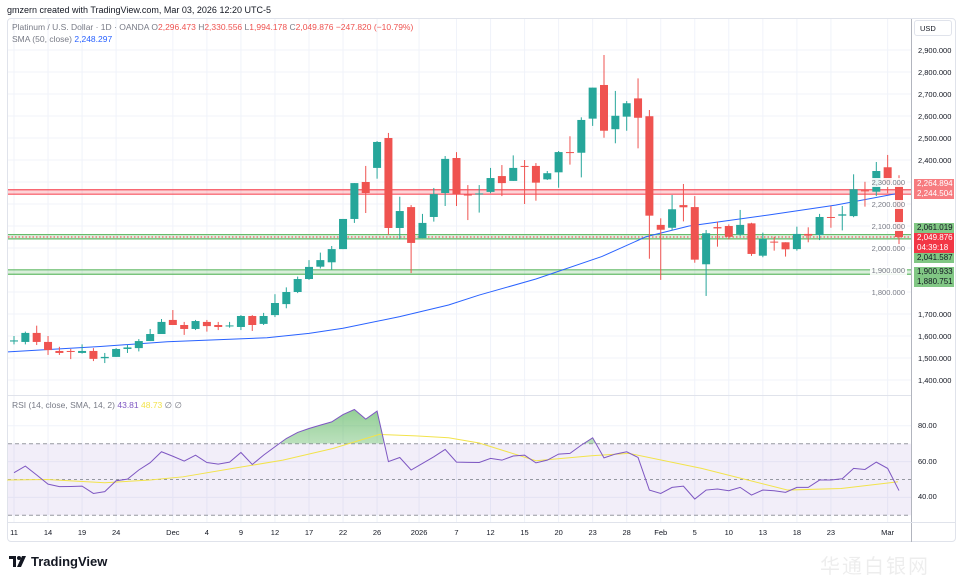  What do you see at coordinates (377, 532) in the screenshot?
I see `time-axis-label: 26` at bounding box center [377, 532].